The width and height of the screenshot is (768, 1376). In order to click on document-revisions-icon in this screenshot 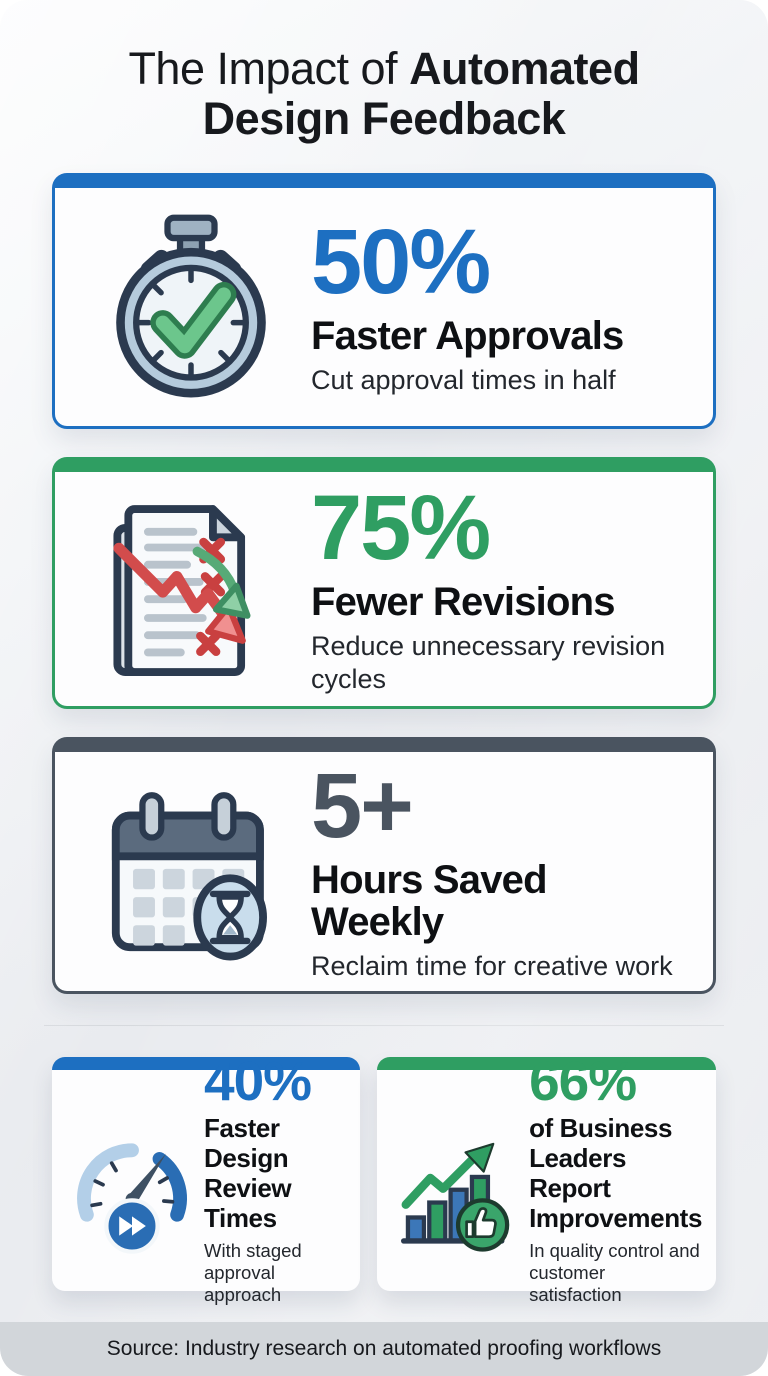, I will do `click(191, 589)`.